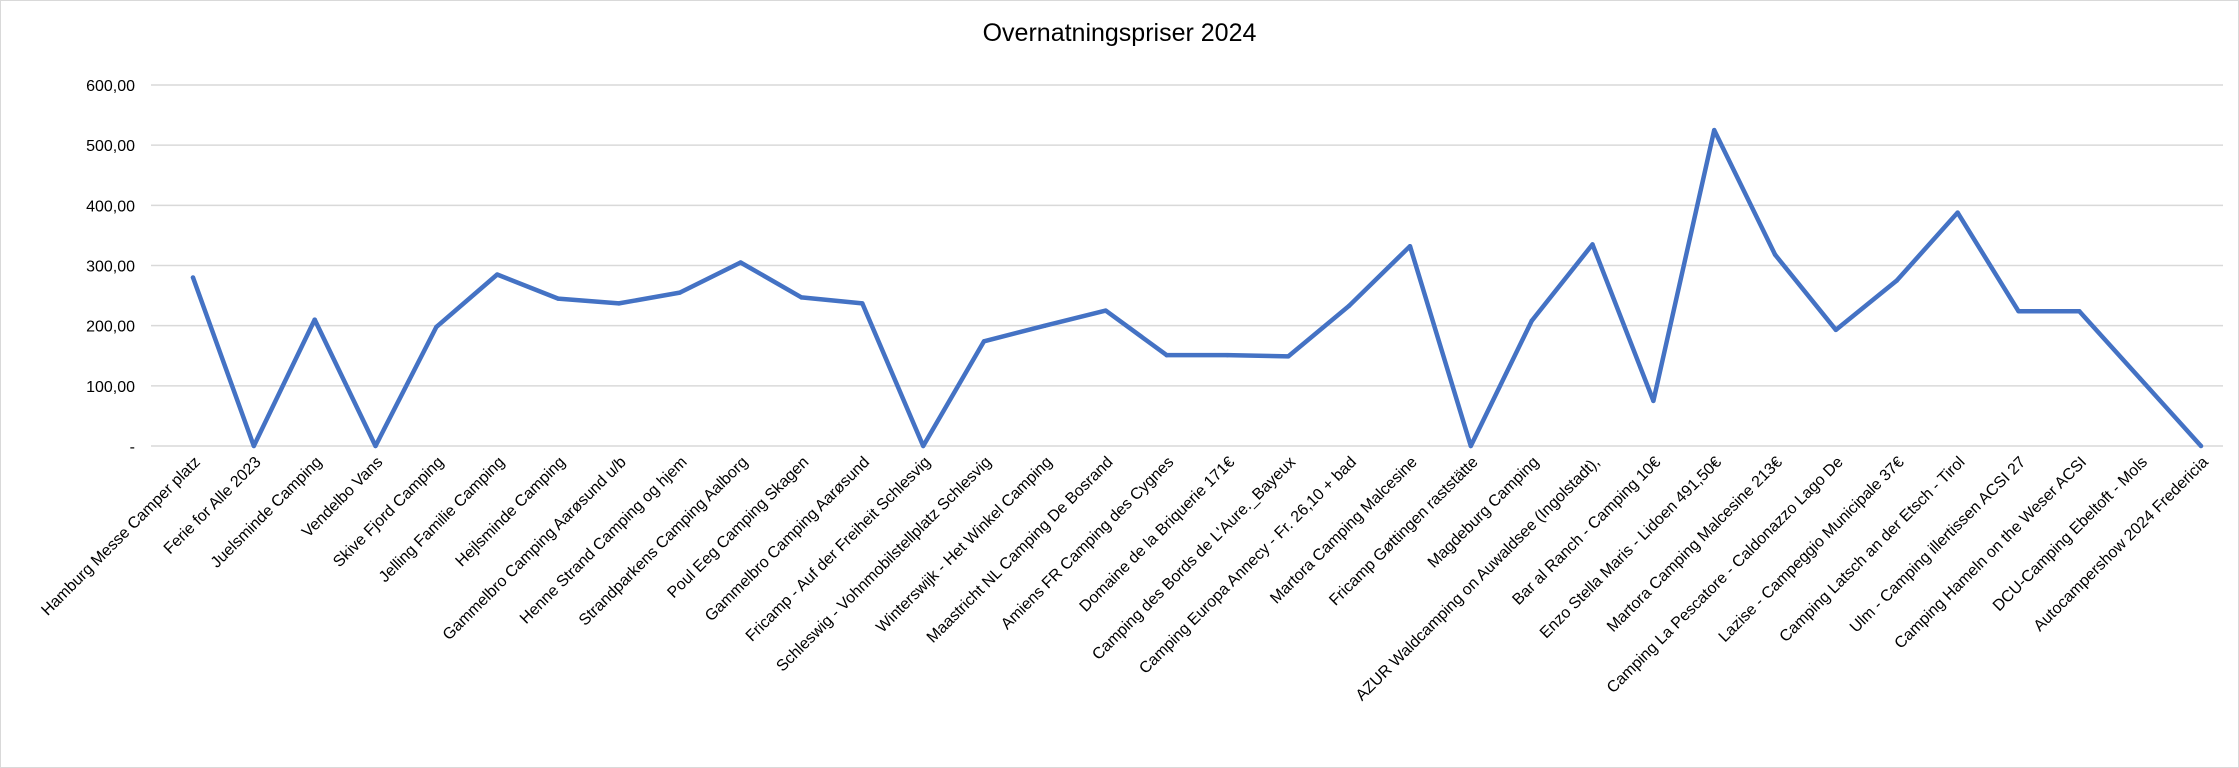 The height and width of the screenshot is (768, 2239). What do you see at coordinates (110, 146) in the screenshot?
I see `y-tick-label: 500,00` at bounding box center [110, 146].